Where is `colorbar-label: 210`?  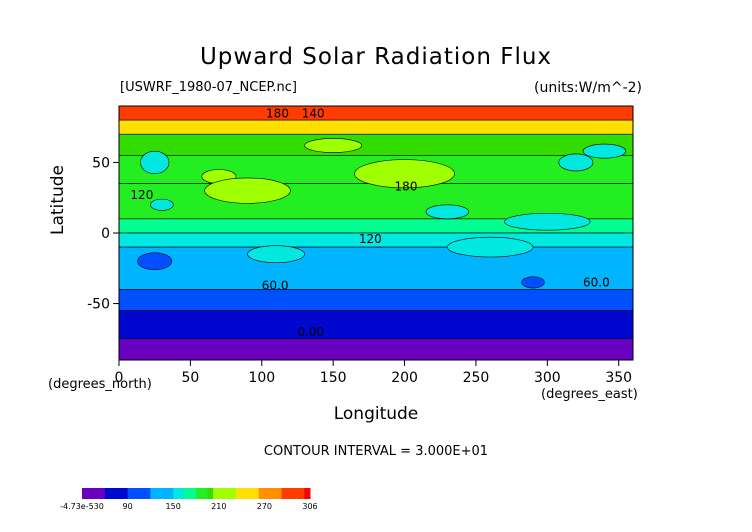 colorbar-label: 210 is located at coordinates (218, 506).